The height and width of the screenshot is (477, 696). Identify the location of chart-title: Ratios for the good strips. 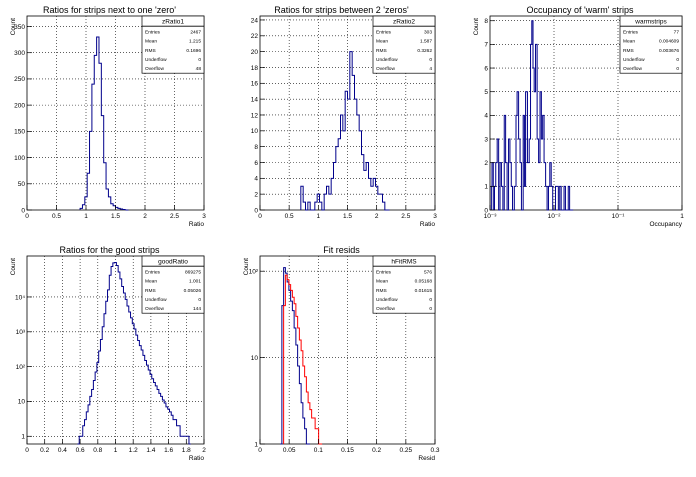
(109, 250).